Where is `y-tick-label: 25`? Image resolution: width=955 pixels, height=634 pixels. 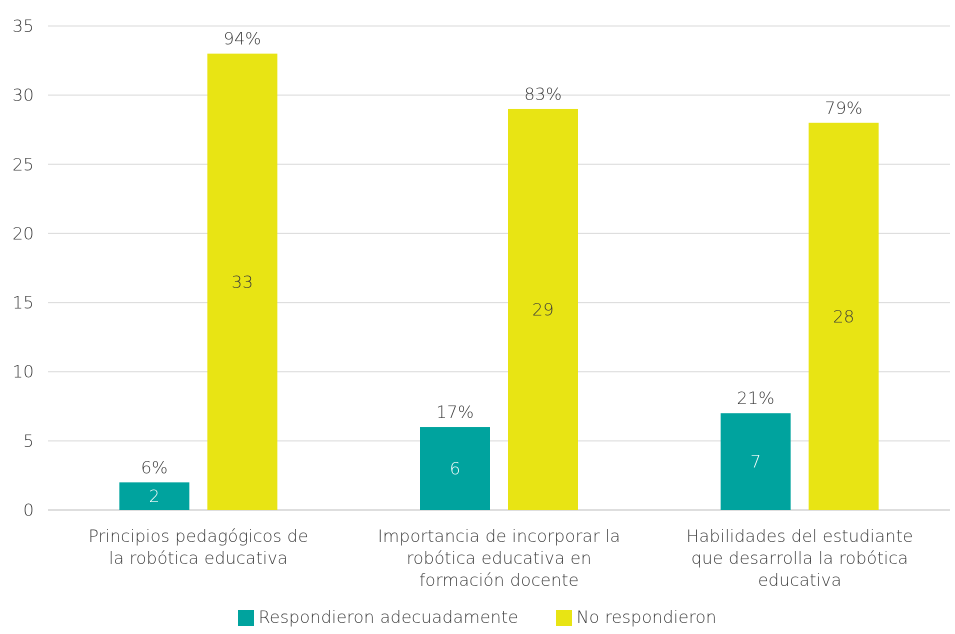
y-tick-label: 25 is located at coordinates (23, 165).